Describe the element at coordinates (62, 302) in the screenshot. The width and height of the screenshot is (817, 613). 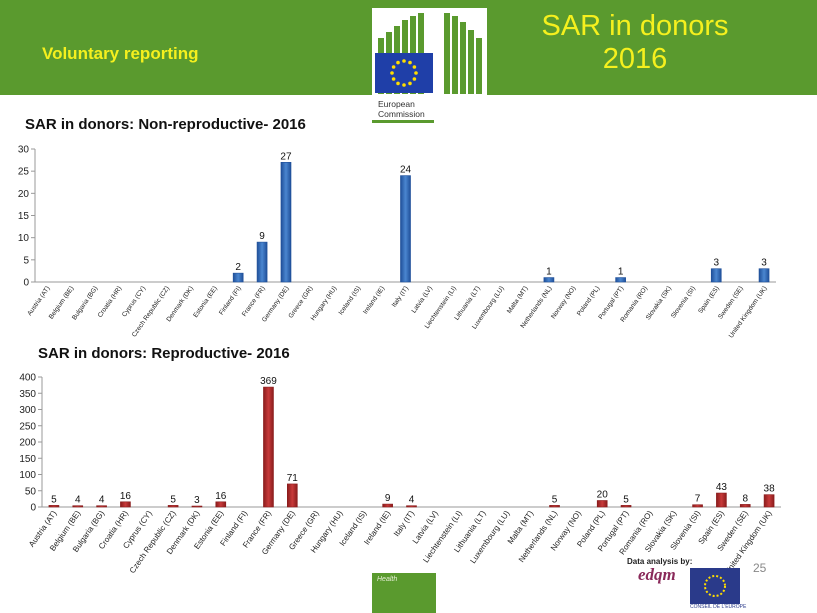
I see `chart1-category-label: Belgium (BE)` at that location.